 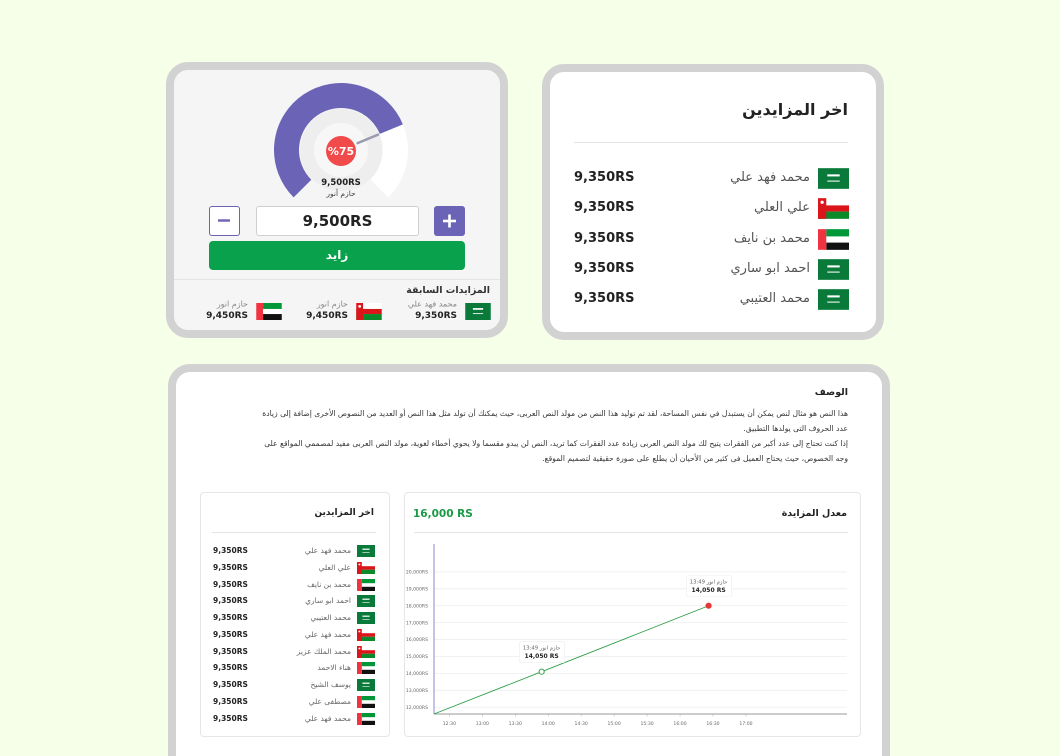 I want to click on increase-button, so click(x=449, y=221).